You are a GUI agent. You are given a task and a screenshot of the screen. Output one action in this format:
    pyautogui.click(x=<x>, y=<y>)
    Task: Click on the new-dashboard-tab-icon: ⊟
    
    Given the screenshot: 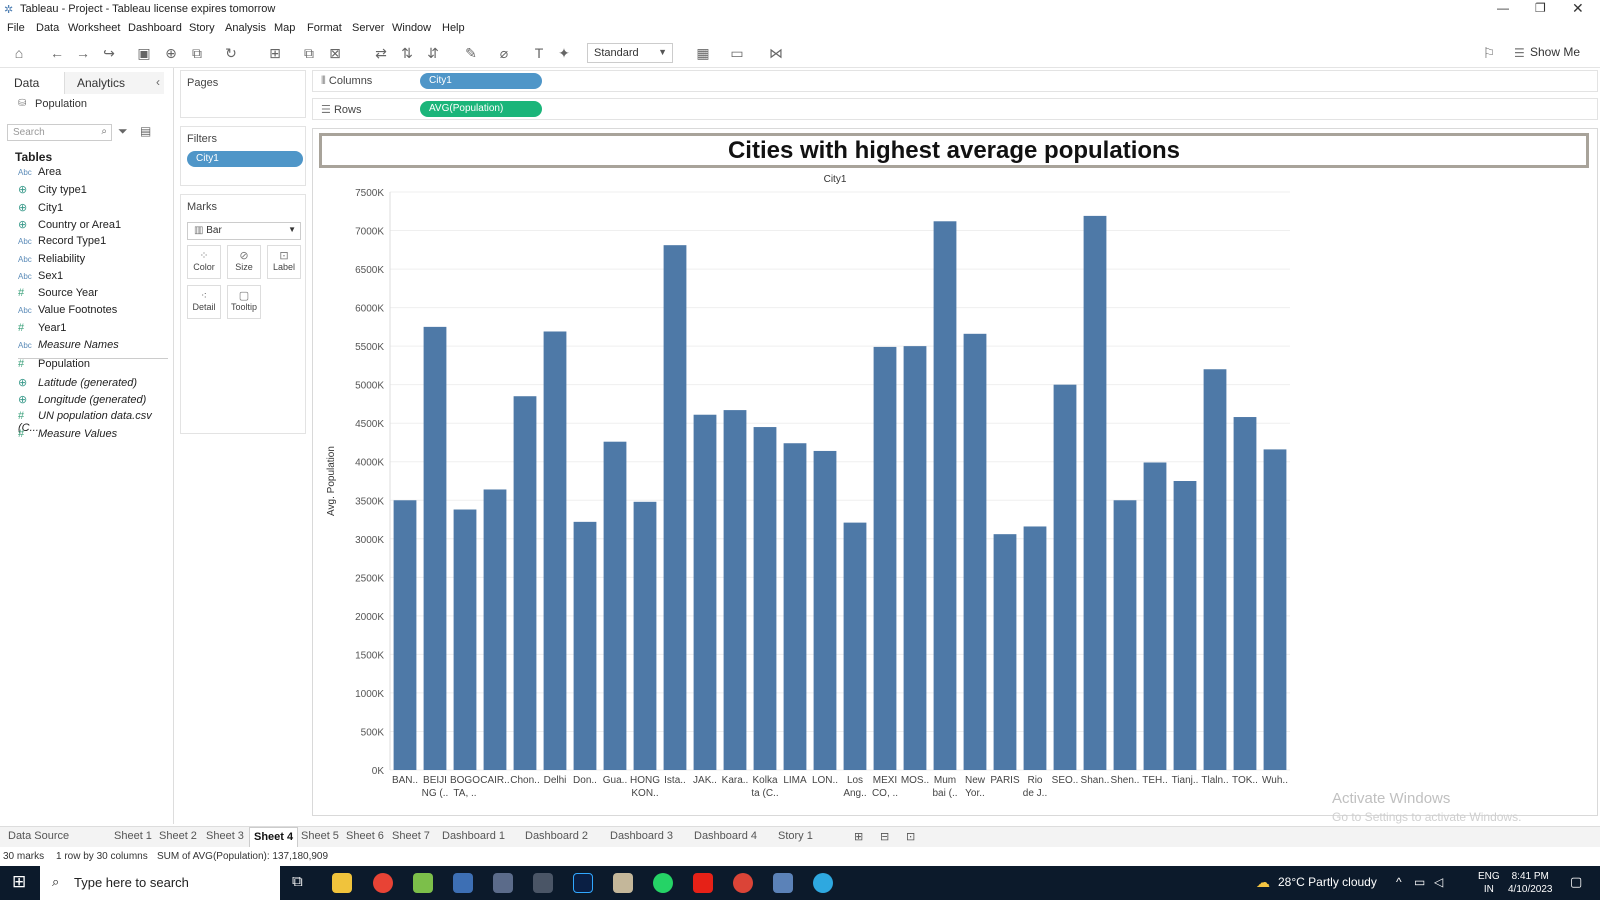 What is the action you would take?
    pyautogui.click(x=885, y=837)
    